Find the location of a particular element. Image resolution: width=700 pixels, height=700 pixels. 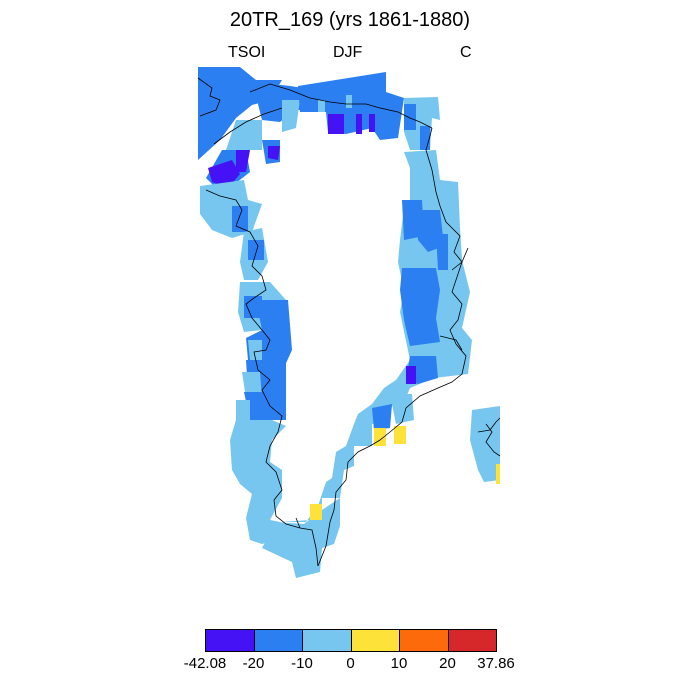

units-label: C is located at coordinates (466, 52).